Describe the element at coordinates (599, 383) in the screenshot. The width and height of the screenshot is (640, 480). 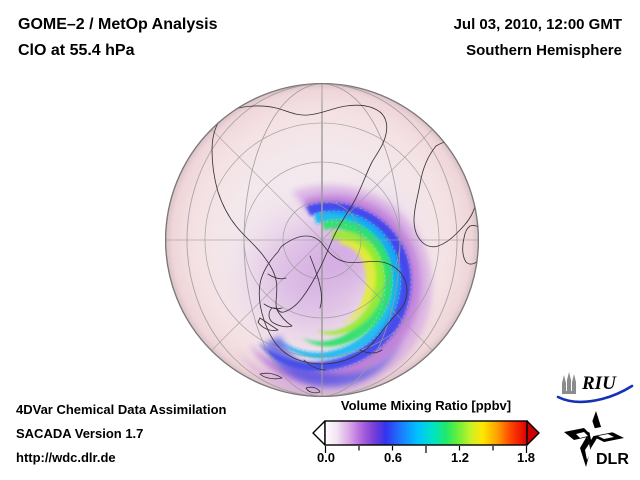
I see `riu-wordmark: RIU` at that location.